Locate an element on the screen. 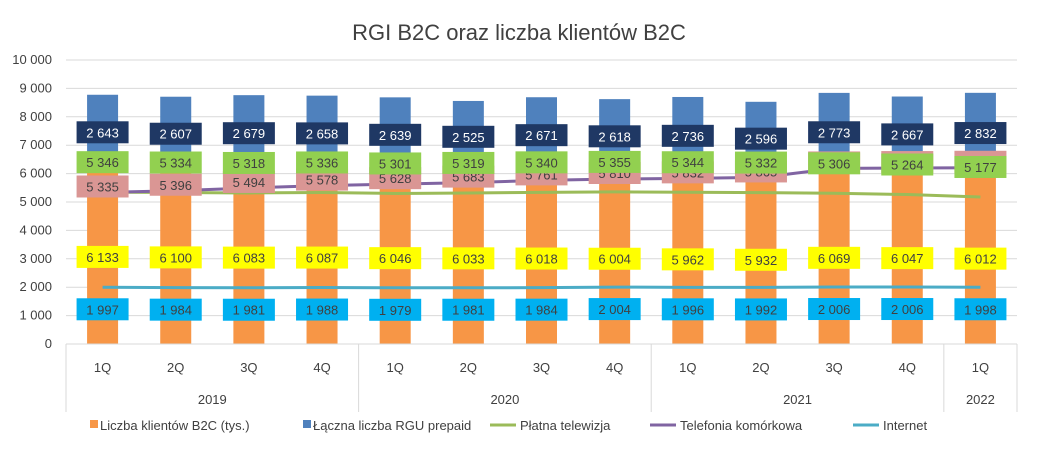  data-label-clients: 6 012 is located at coordinates (980, 259).